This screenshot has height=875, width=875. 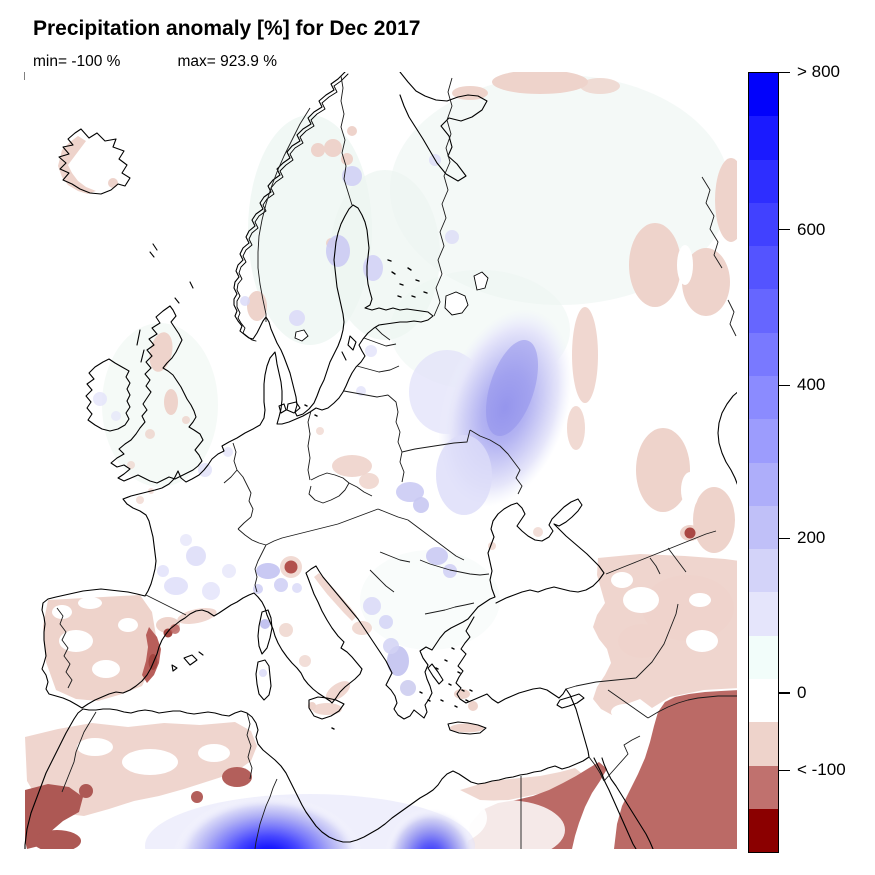 What do you see at coordinates (77, 61) in the screenshot?
I see `min-value-label: min= -100 %` at bounding box center [77, 61].